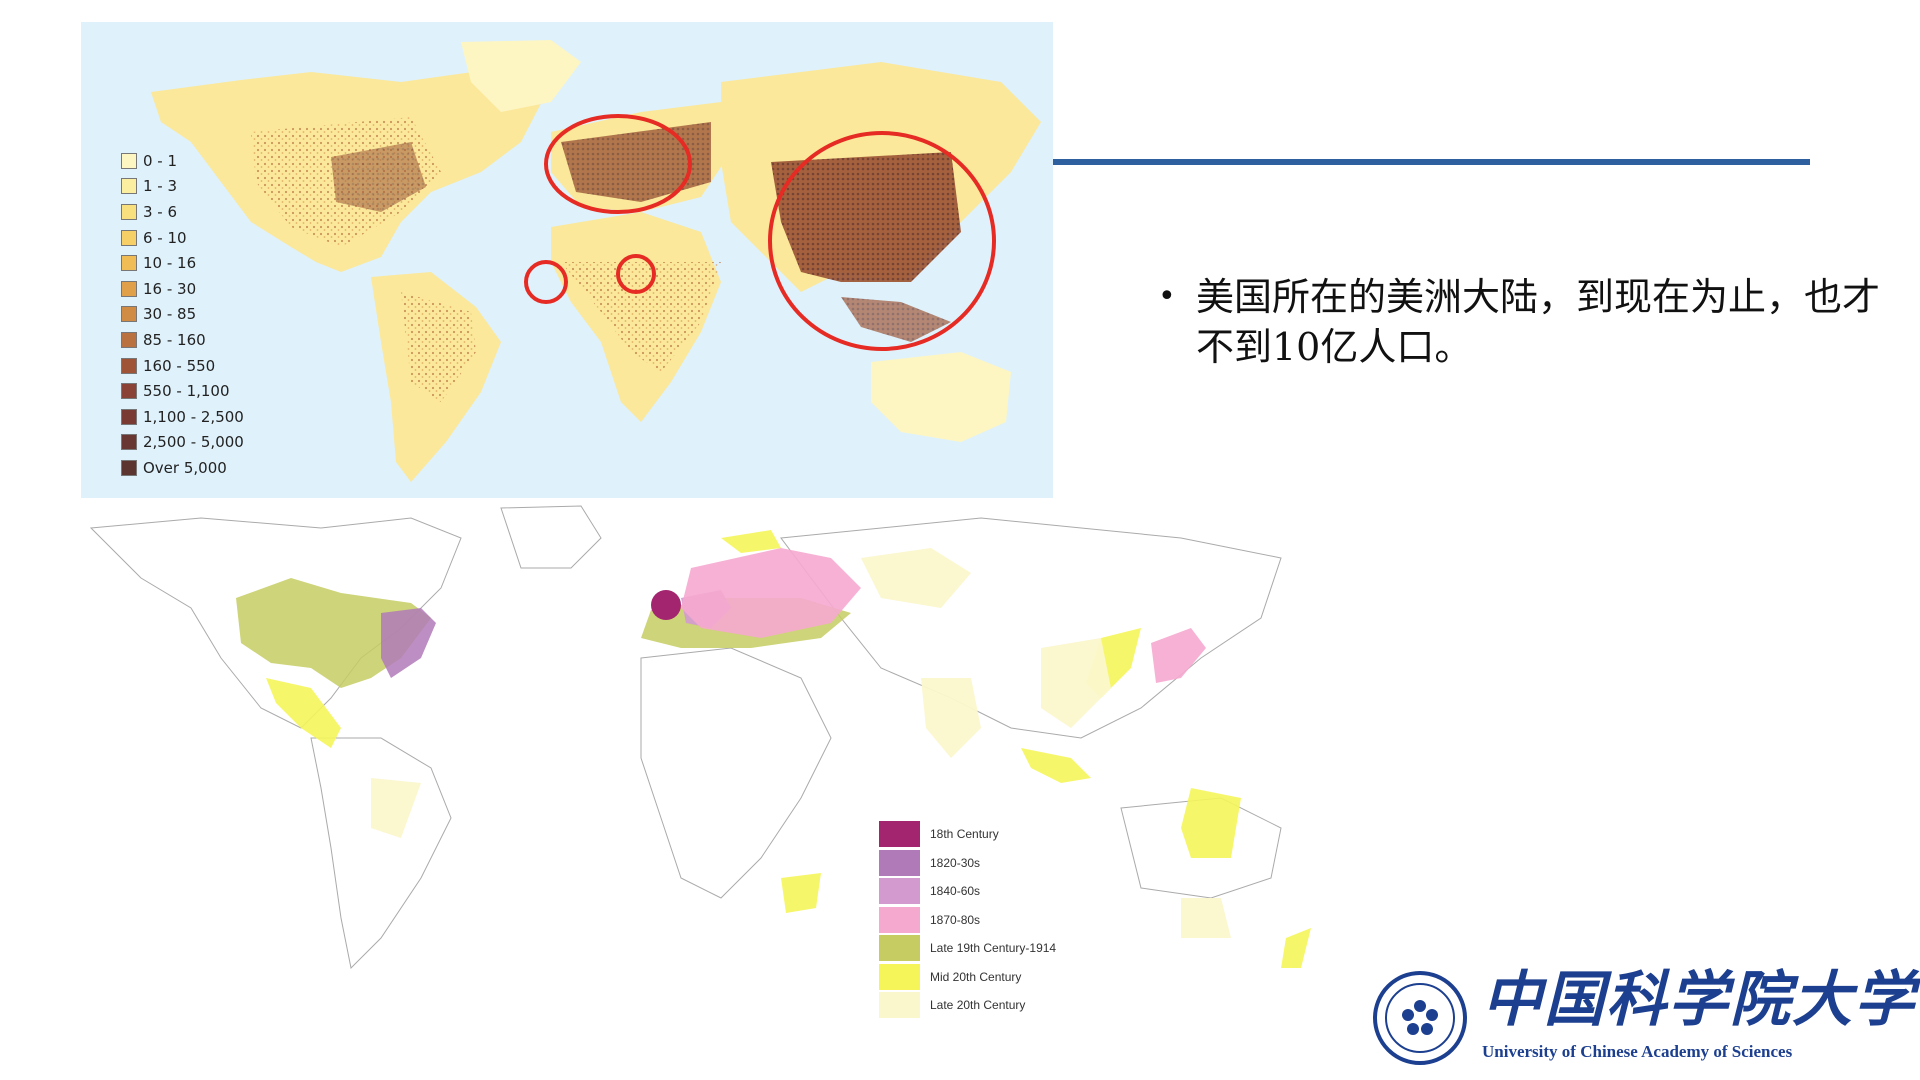  I want to click on density-legend-item: 10 - 16, so click(182, 263).